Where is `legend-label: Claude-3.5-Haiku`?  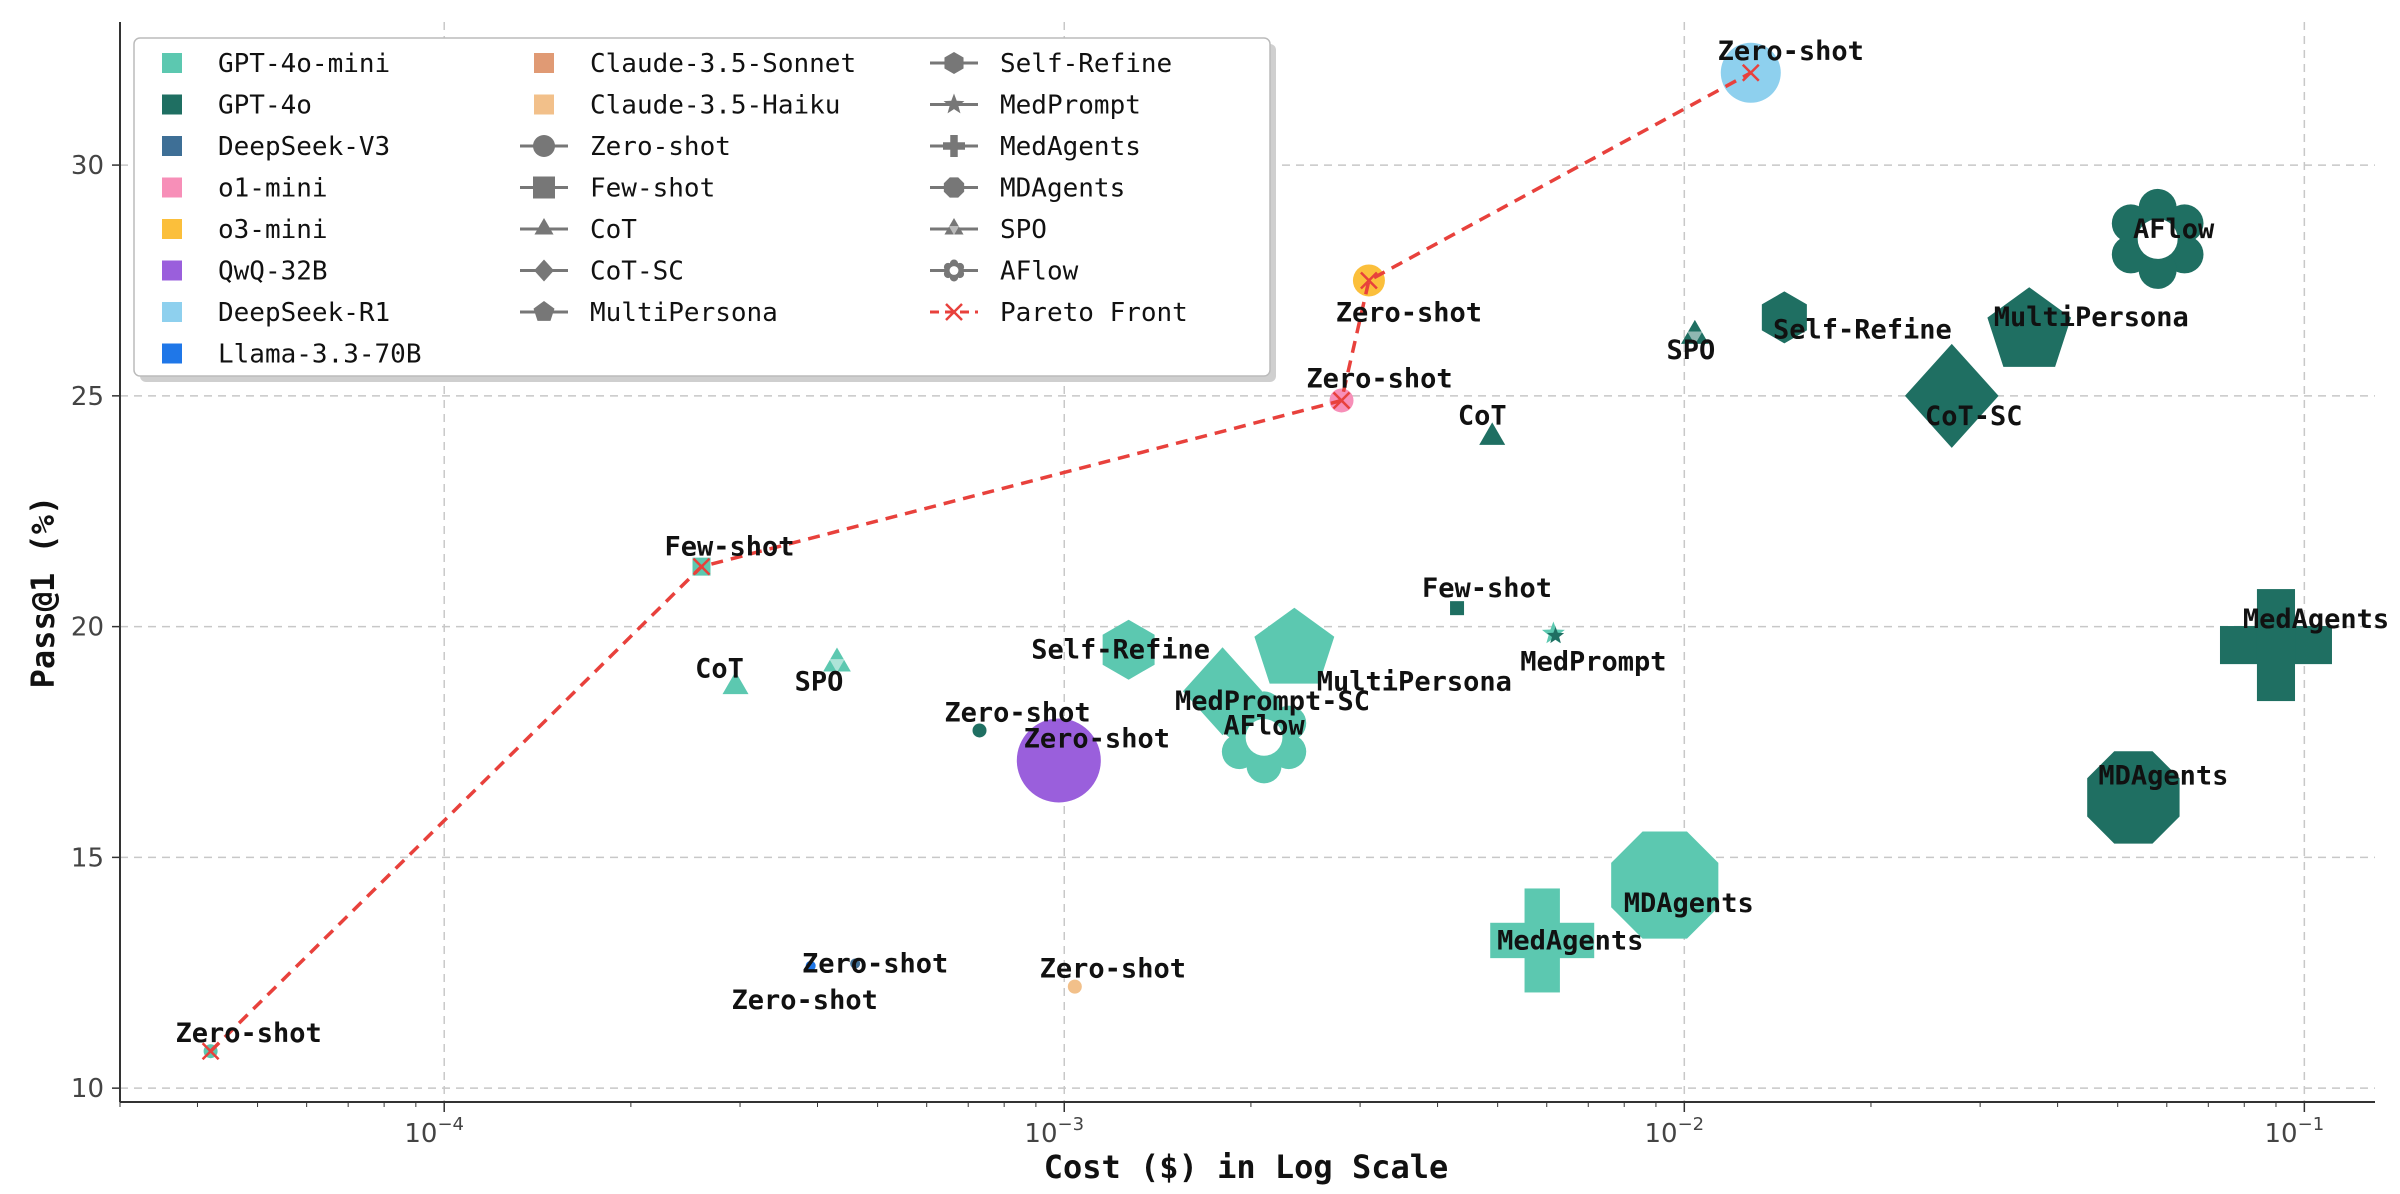
legend-label: Claude-3.5-Haiku is located at coordinates (715, 106).